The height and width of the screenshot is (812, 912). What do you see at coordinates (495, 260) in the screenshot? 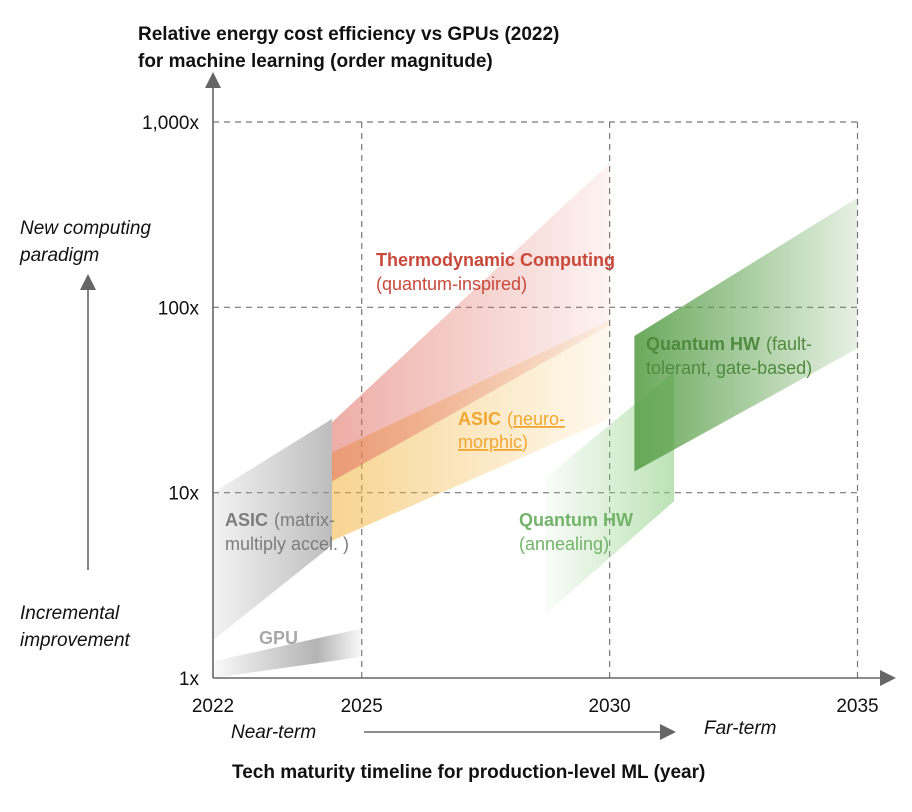
I see `label-thermodynamic-title: Thermodynamic Computing` at bounding box center [495, 260].